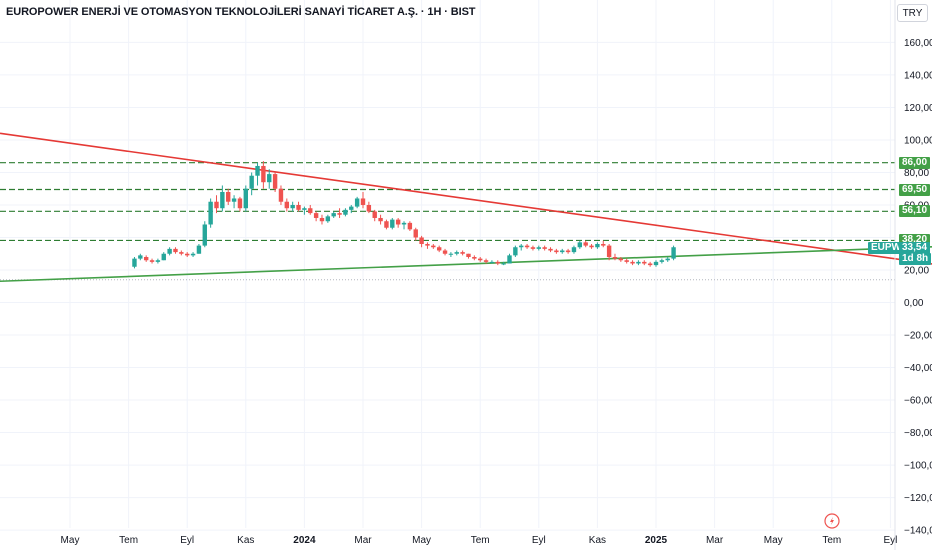  I want to click on y-tick-label: 160,00, so click(918, 43).